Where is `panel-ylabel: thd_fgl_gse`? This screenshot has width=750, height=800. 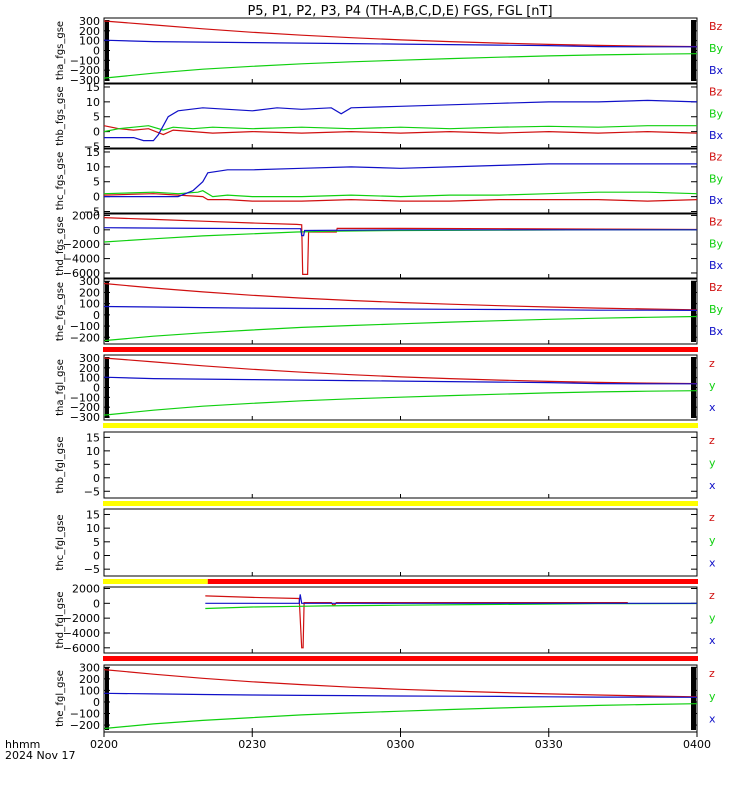
panel-ylabel: thd_fgl_gse is located at coordinates (60, 620).